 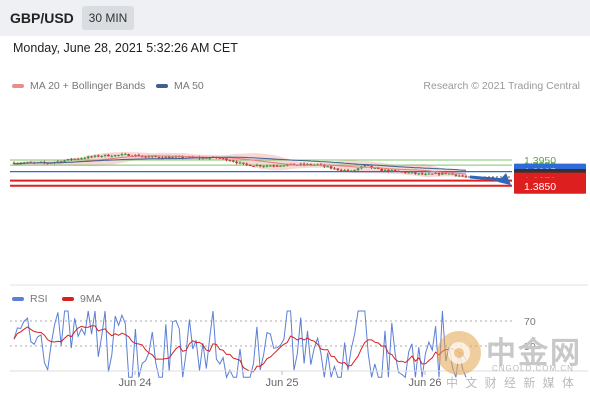 I want to click on legend-ma50: MA 50, so click(x=180, y=86).